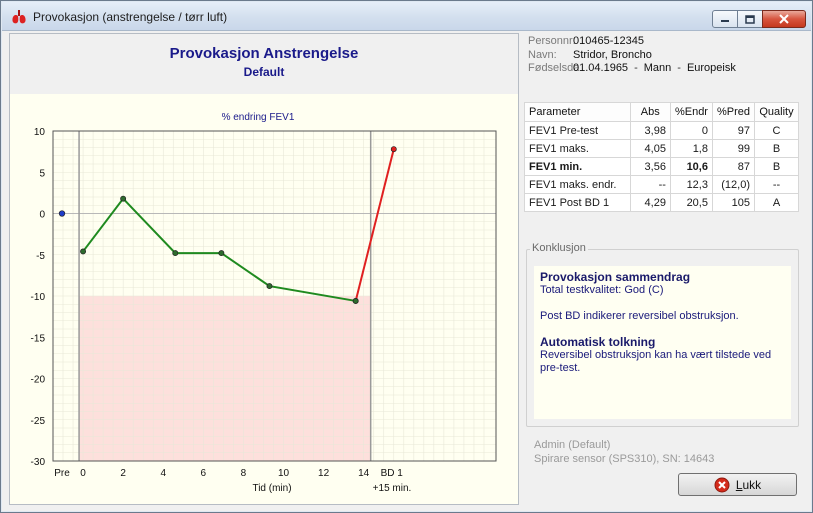 This screenshot has width=813, height=513. Describe the element at coordinates (62, 473) in the screenshot. I see `x-tick-label: Pre` at that location.